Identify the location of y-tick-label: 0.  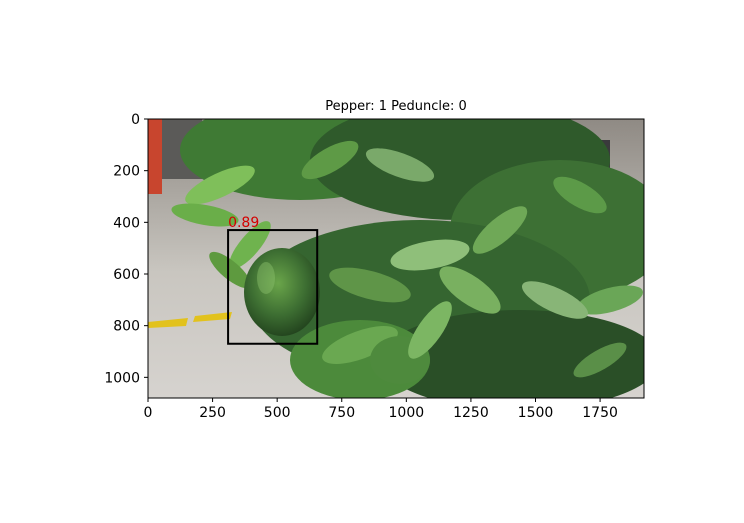
(135, 120).